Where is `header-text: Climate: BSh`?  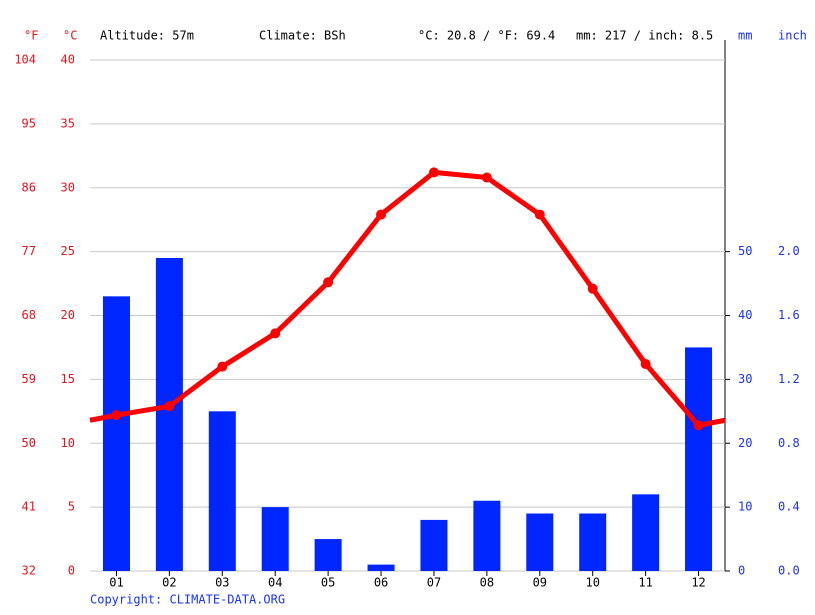
header-text: Climate: BSh is located at coordinates (302, 36).